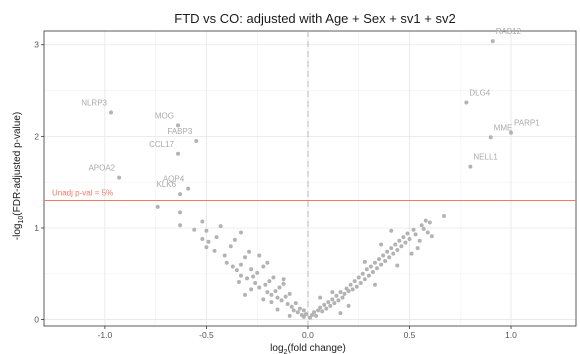  Describe the element at coordinates (276, 348) in the screenshot. I see `x-axis-title-prefix: log` at that location.